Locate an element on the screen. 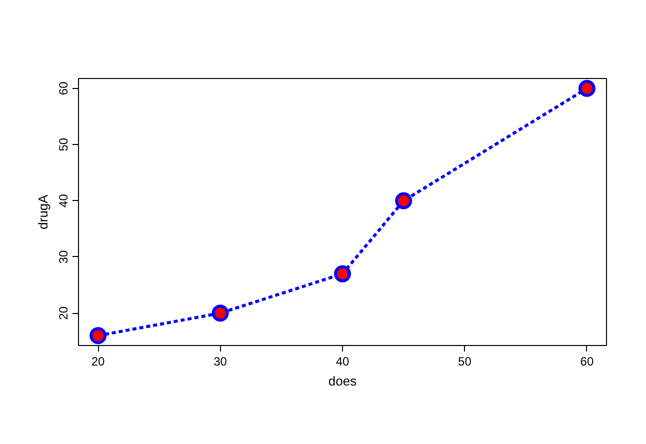 Image resolution: width=646 pixels, height=444 pixels. x-axis-title: does is located at coordinates (343, 381).